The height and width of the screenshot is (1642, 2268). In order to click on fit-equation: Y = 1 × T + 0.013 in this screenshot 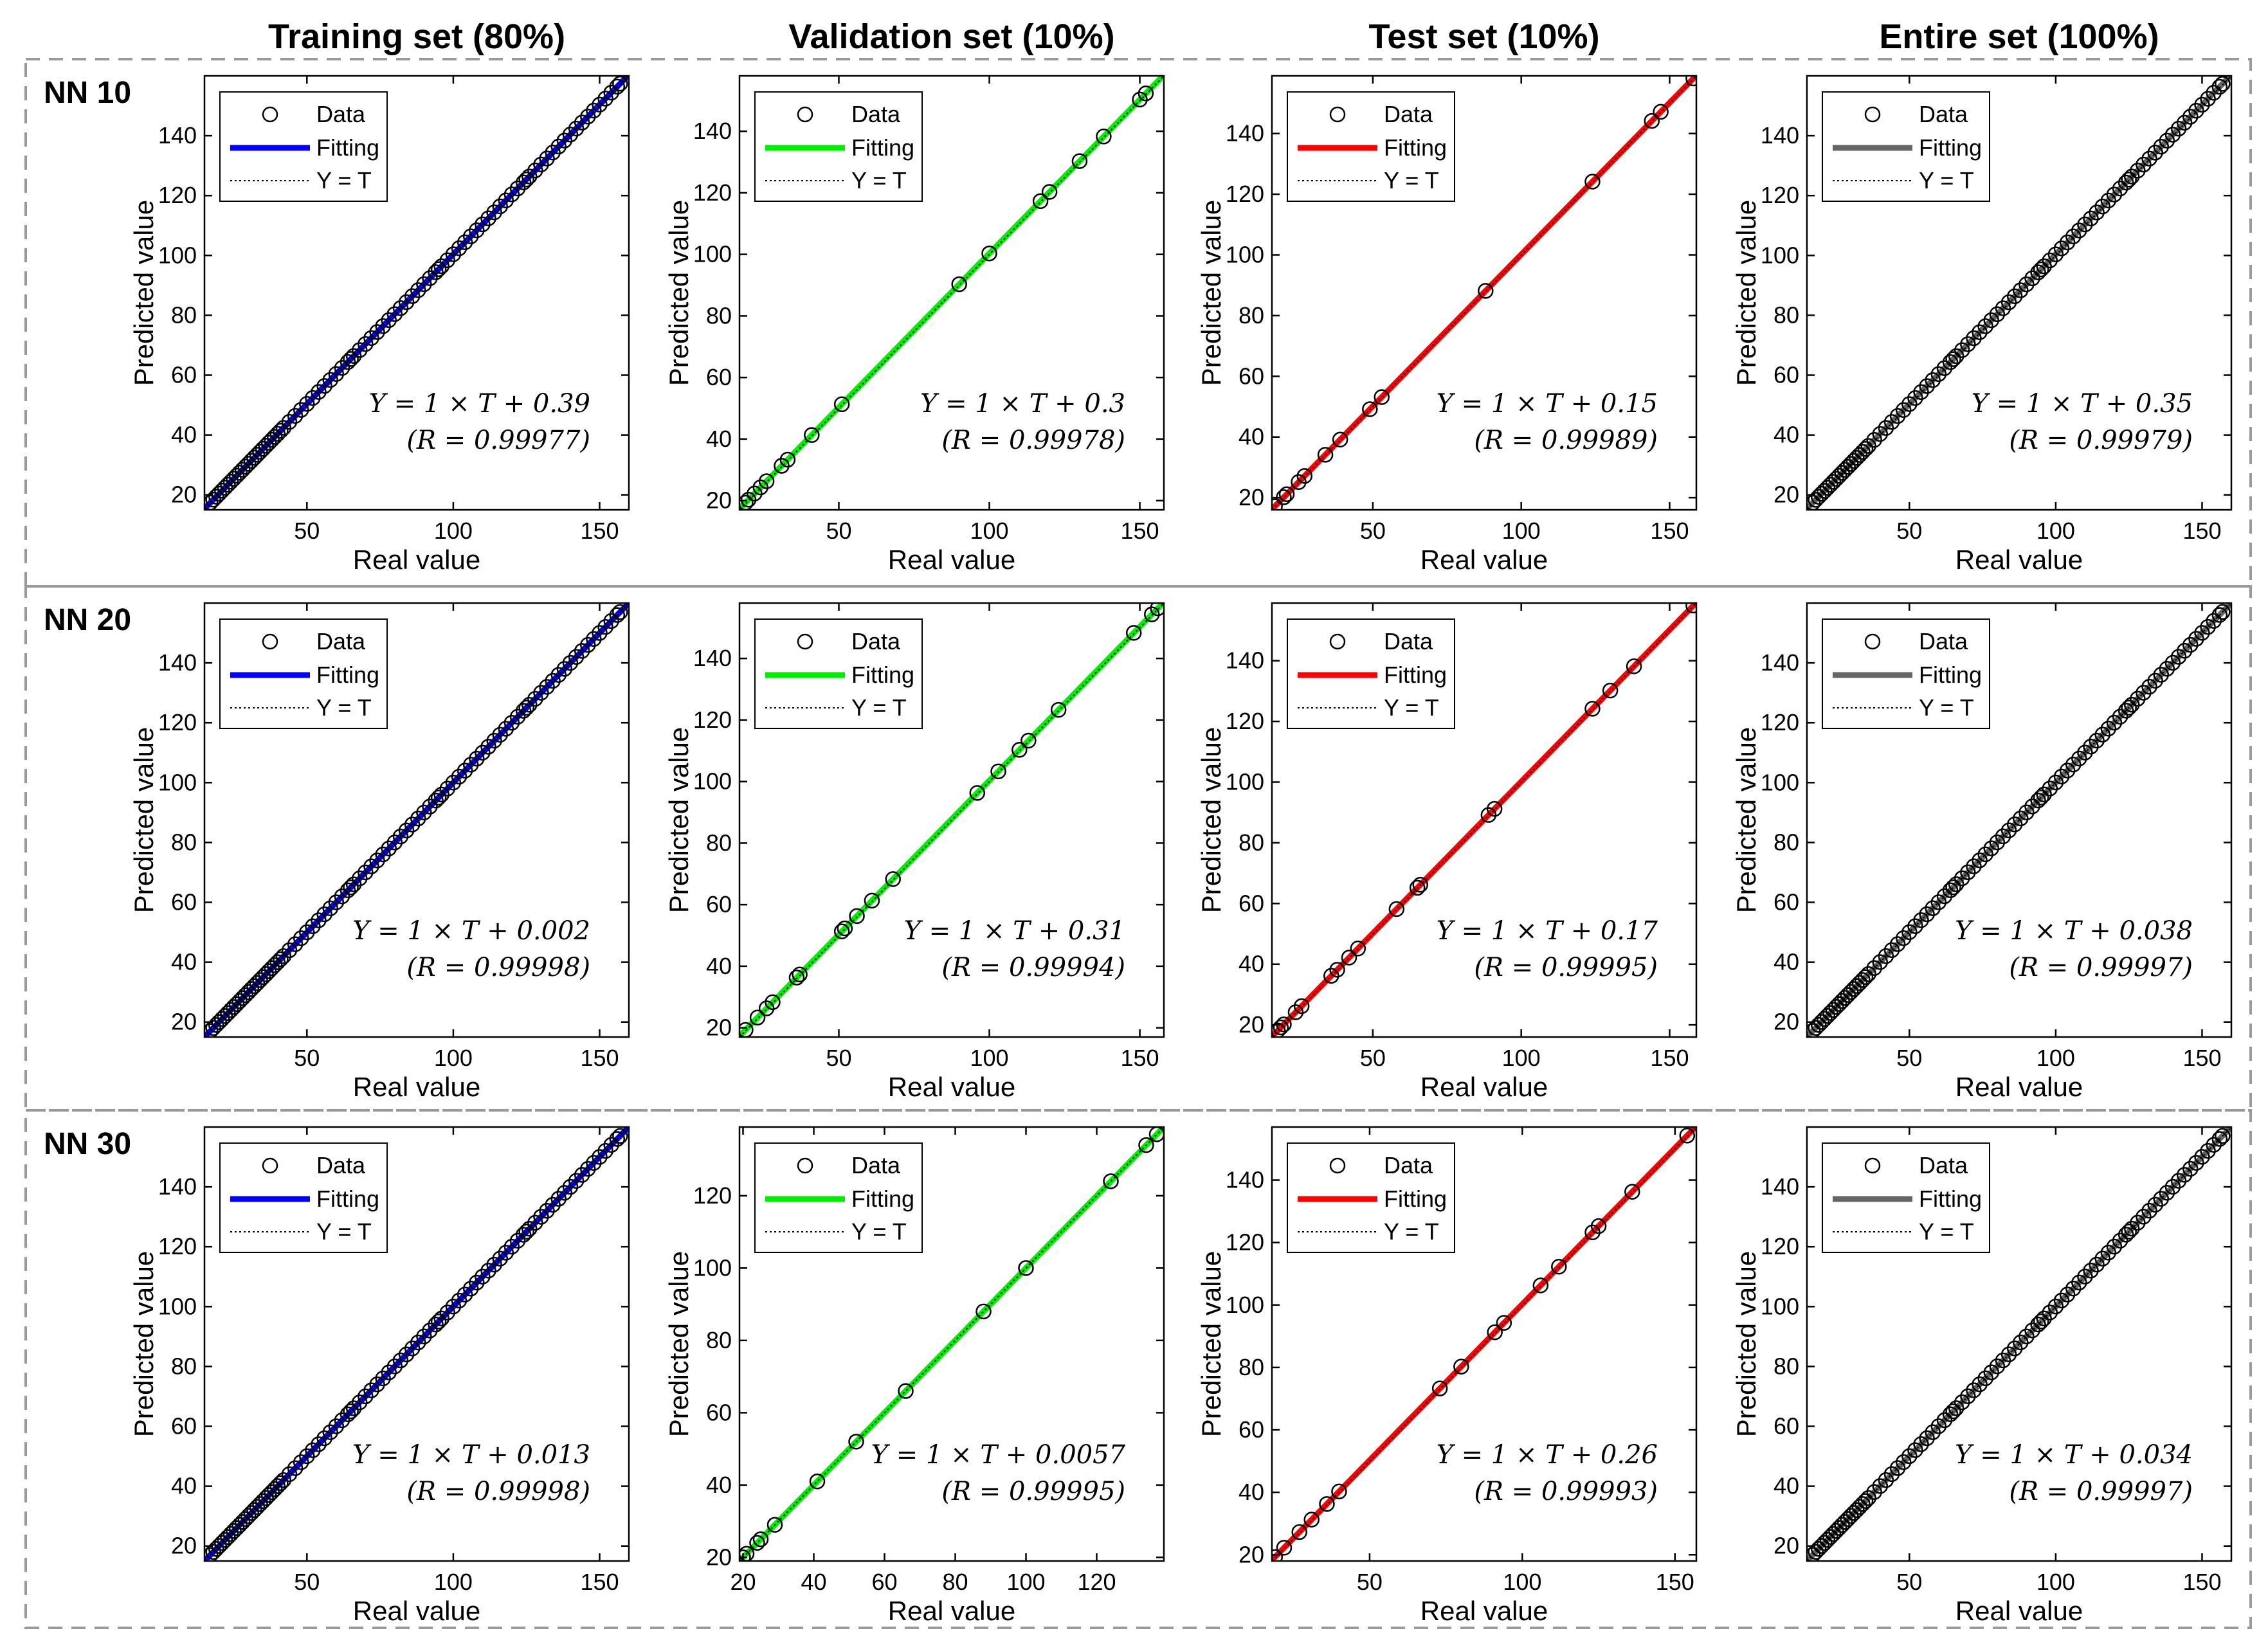, I will do `click(471, 1455)`.